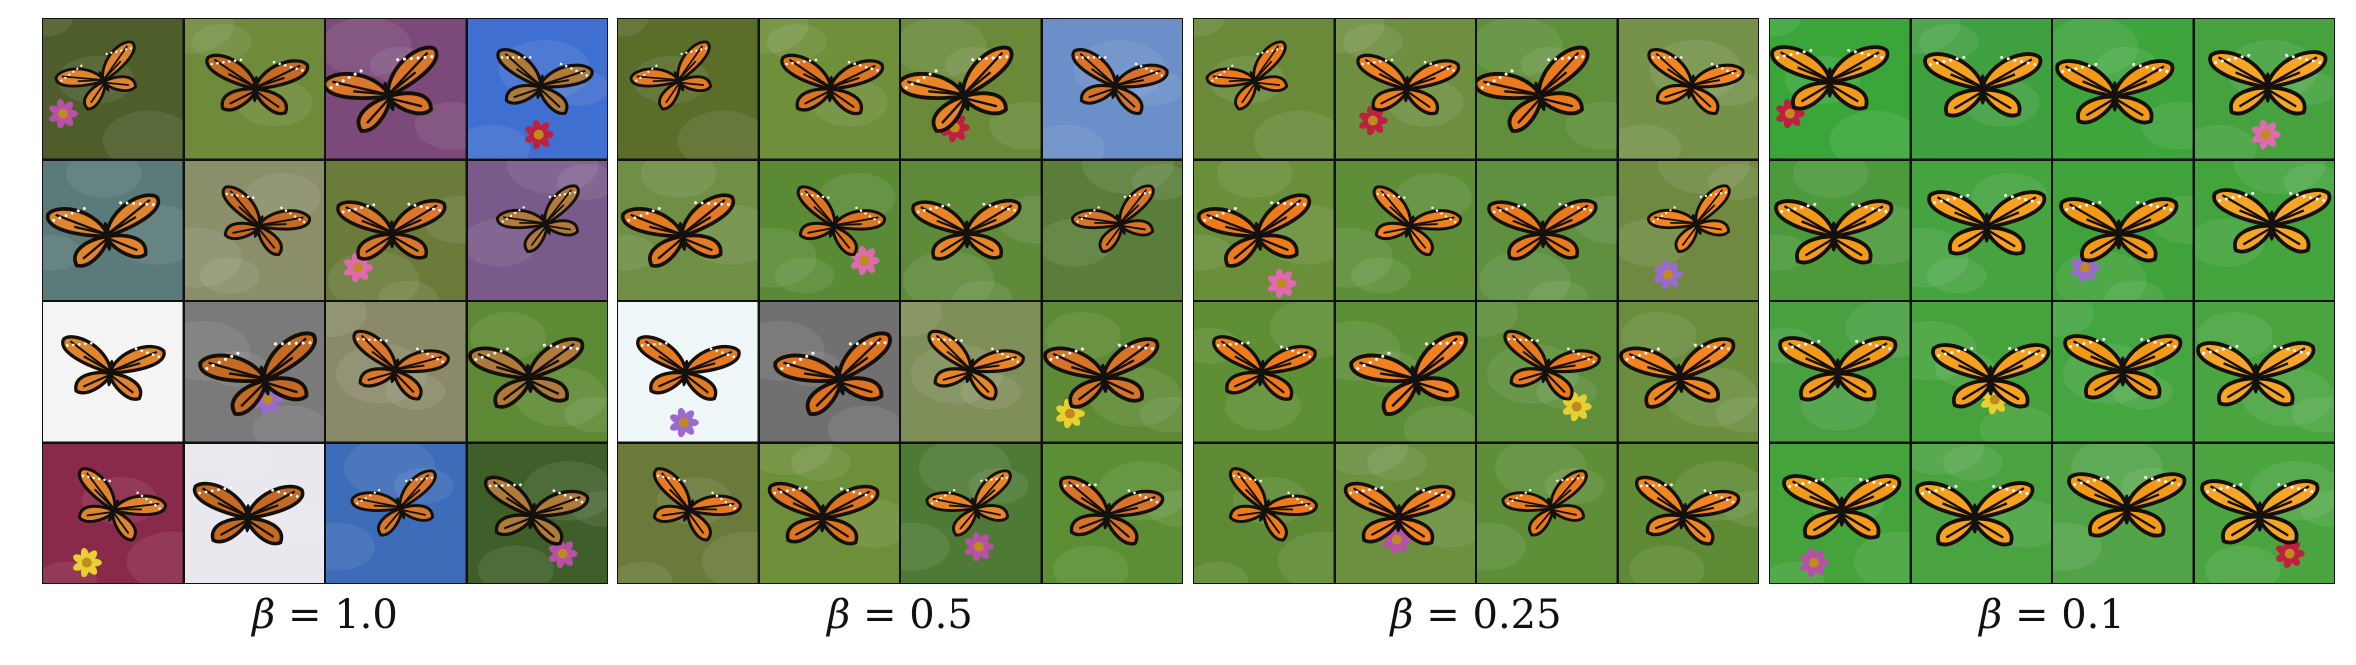 The height and width of the screenshot is (665, 2356). I want to click on caption-beta-0-25: β = 0.25, so click(1476, 615).